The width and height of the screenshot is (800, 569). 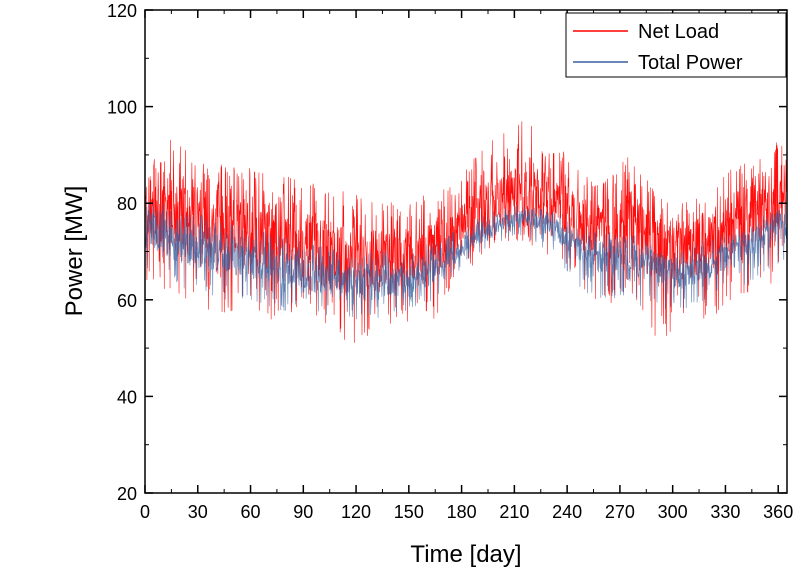 What do you see at coordinates (251, 512) in the screenshot?
I see `x-tick-label: 60` at bounding box center [251, 512].